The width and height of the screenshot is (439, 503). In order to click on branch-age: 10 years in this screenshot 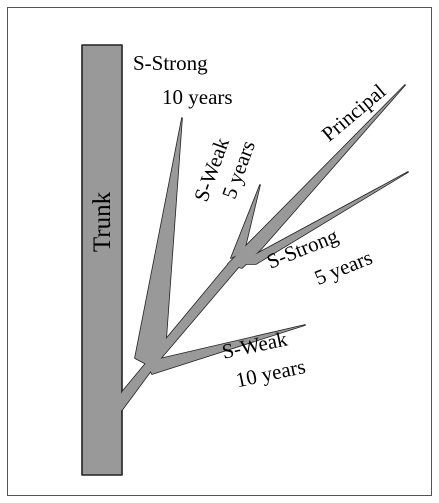, I will do `click(197, 97)`.